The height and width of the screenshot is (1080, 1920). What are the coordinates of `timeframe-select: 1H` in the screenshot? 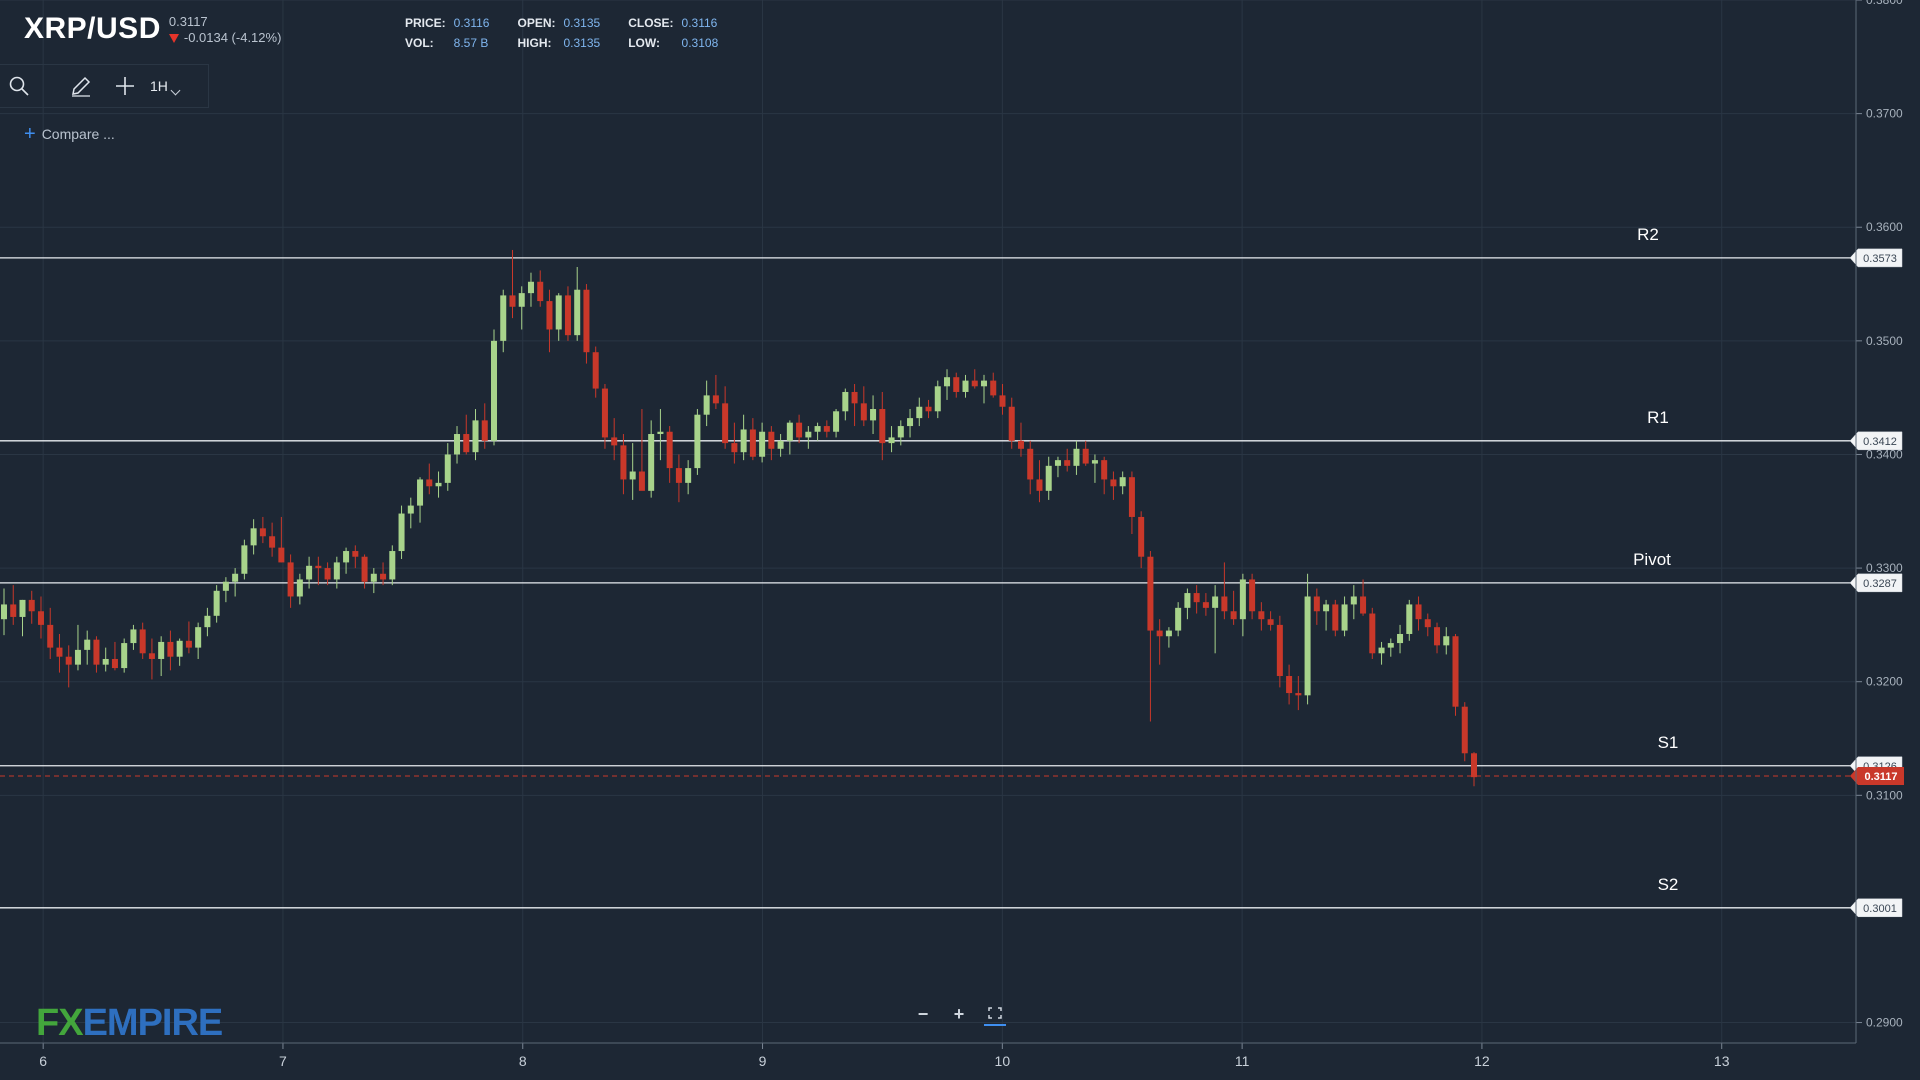 It's located at (165, 86).